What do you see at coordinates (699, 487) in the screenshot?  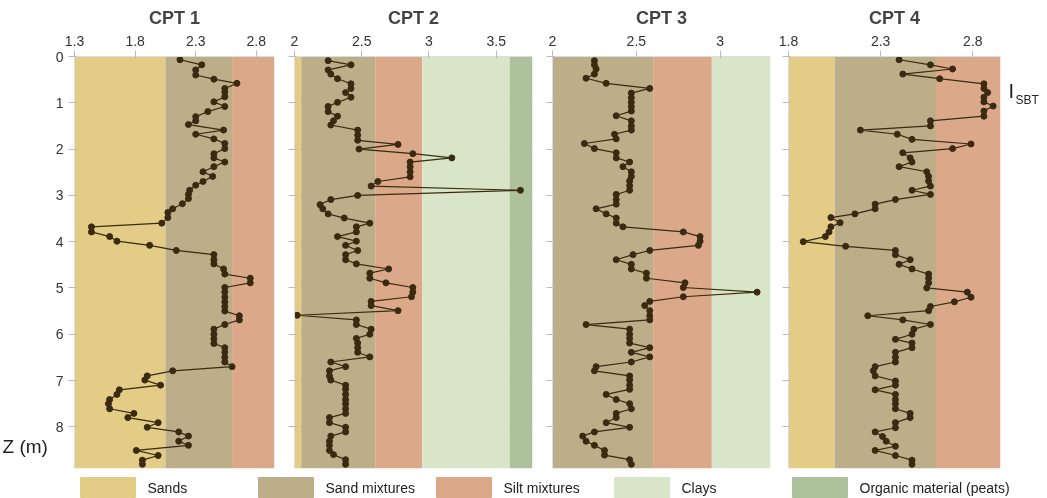 I see `legend-label: Clays` at bounding box center [699, 487].